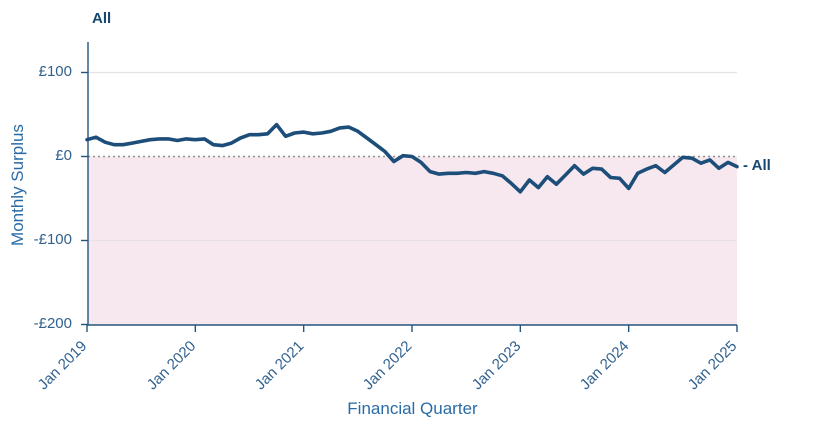 This screenshot has width=834, height=433. What do you see at coordinates (412, 408) in the screenshot?
I see `x-axis-title: Financial Quarter` at bounding box center [412, 408].